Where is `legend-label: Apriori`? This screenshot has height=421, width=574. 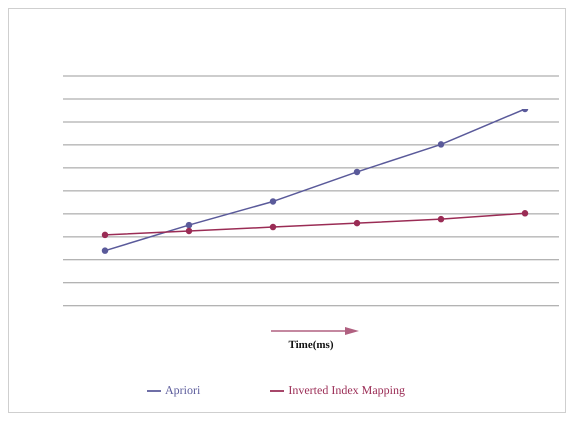 legend-label: Apriori is located at coordinates (182, 389).